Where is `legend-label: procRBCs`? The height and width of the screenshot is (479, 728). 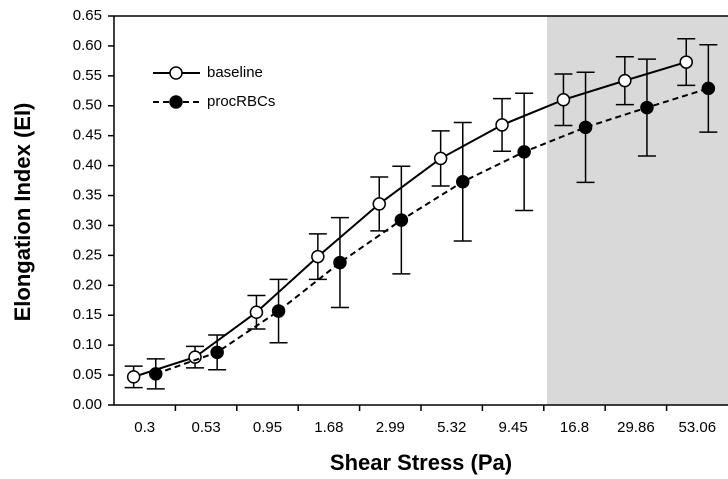
legend-label: procRBCs is located at coordinates (241, 101).